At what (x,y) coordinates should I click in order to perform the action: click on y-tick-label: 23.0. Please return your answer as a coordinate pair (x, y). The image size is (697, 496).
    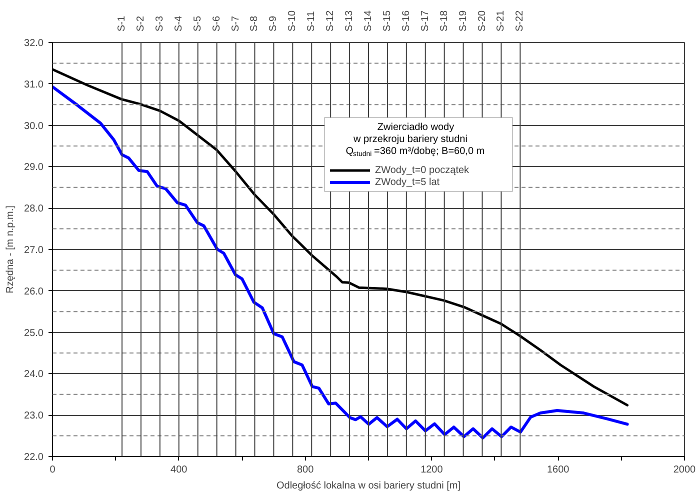
    Looking at the image, I should click on (34, 416).